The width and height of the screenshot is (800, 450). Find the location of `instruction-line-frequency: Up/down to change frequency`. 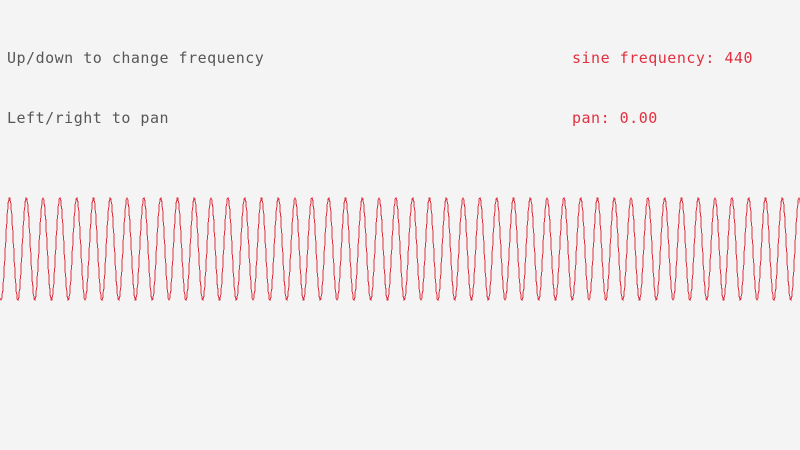

instruction-line-frequency: Up/down to change frequency is located at coordinates (136, 58).